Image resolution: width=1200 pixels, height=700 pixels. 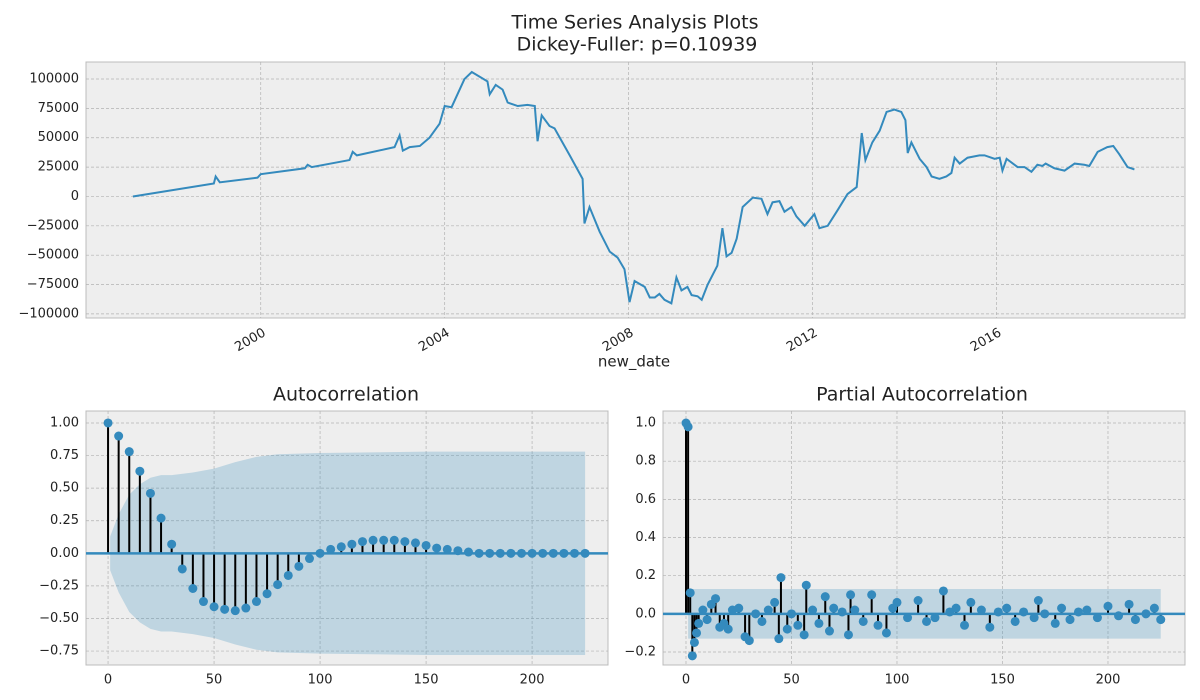 What do you see at coordinates (64, 553) in the screenshot?
I see `y-tick-label: 0.00` at bounding box center [64, 553].